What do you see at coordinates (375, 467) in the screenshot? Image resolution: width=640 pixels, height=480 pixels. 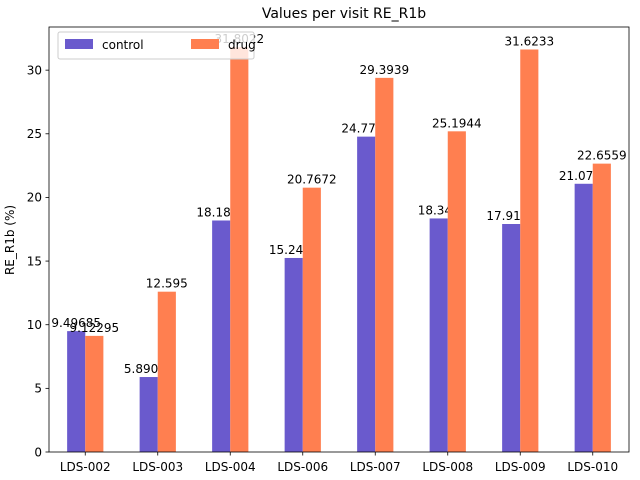 I see `x-tick-label: LDS-007` at bounding box center [375, 467].